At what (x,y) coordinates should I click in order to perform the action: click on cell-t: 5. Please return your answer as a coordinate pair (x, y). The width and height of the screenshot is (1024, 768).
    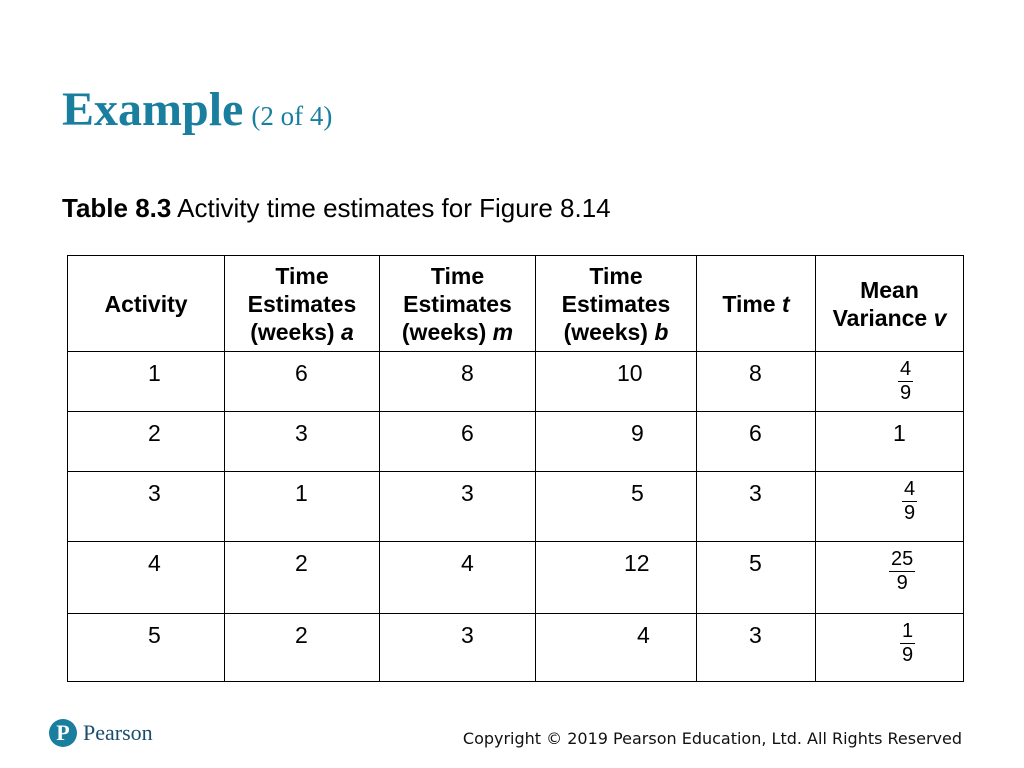
    Looking at the image, I should click on (756, 577).